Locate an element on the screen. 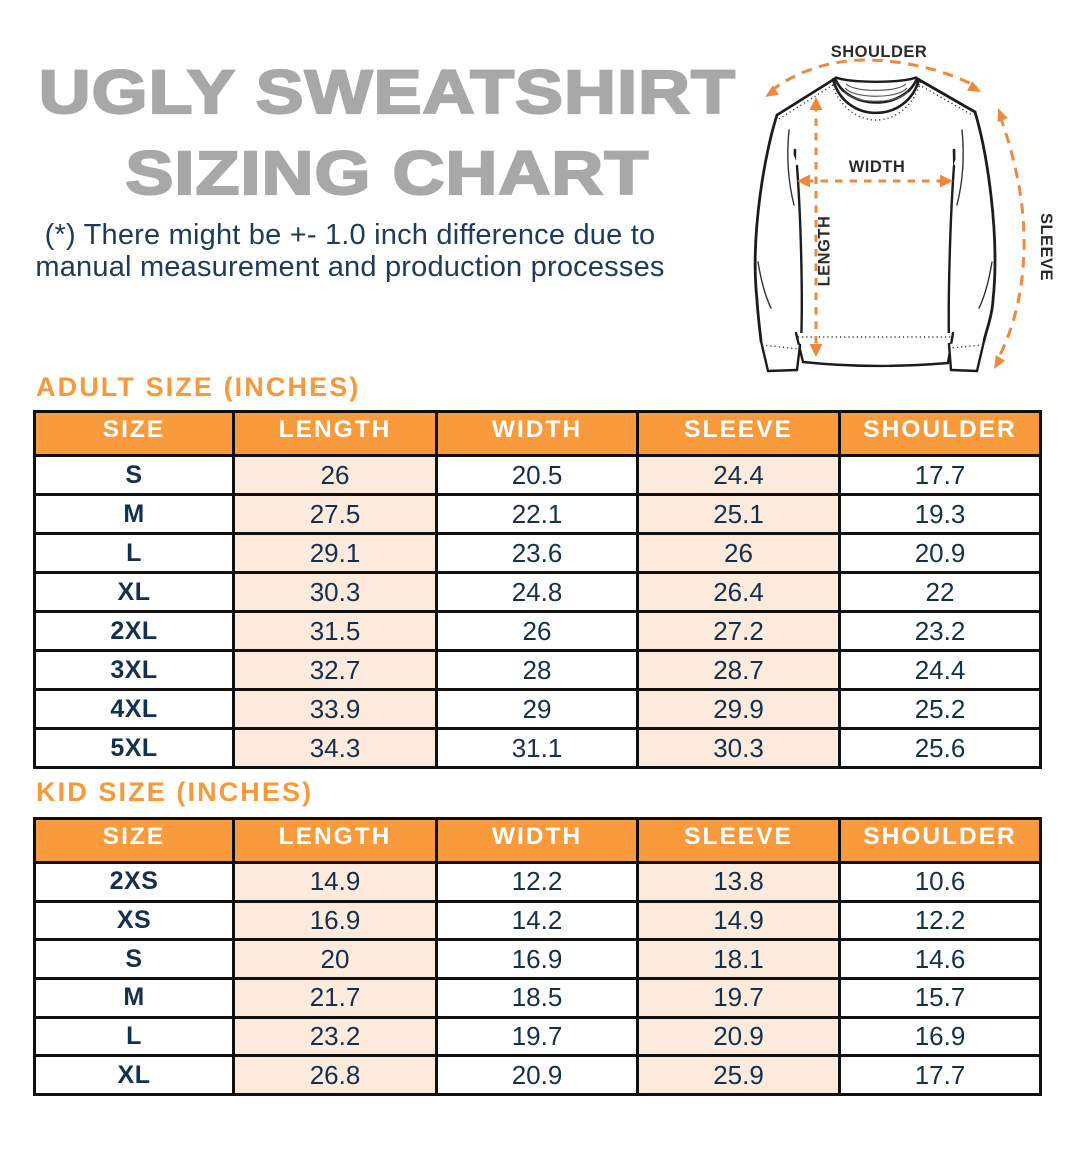  svg-text: SHOULDER is located at coordinates (879, 52).